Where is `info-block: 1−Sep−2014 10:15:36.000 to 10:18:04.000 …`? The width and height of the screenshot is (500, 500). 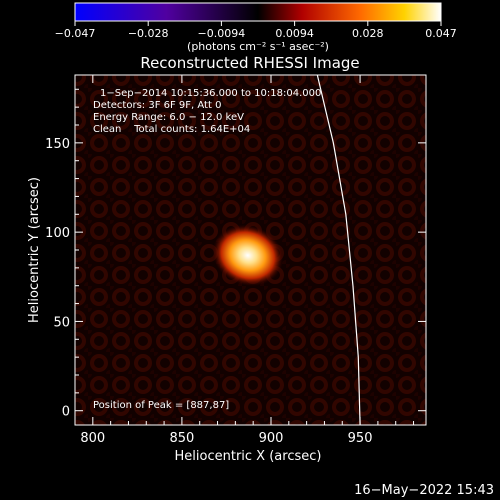
info-block: 1−Sep−2014 10:15:36.000 to 10:18:04.000 … is located at coordinates (207, 111).